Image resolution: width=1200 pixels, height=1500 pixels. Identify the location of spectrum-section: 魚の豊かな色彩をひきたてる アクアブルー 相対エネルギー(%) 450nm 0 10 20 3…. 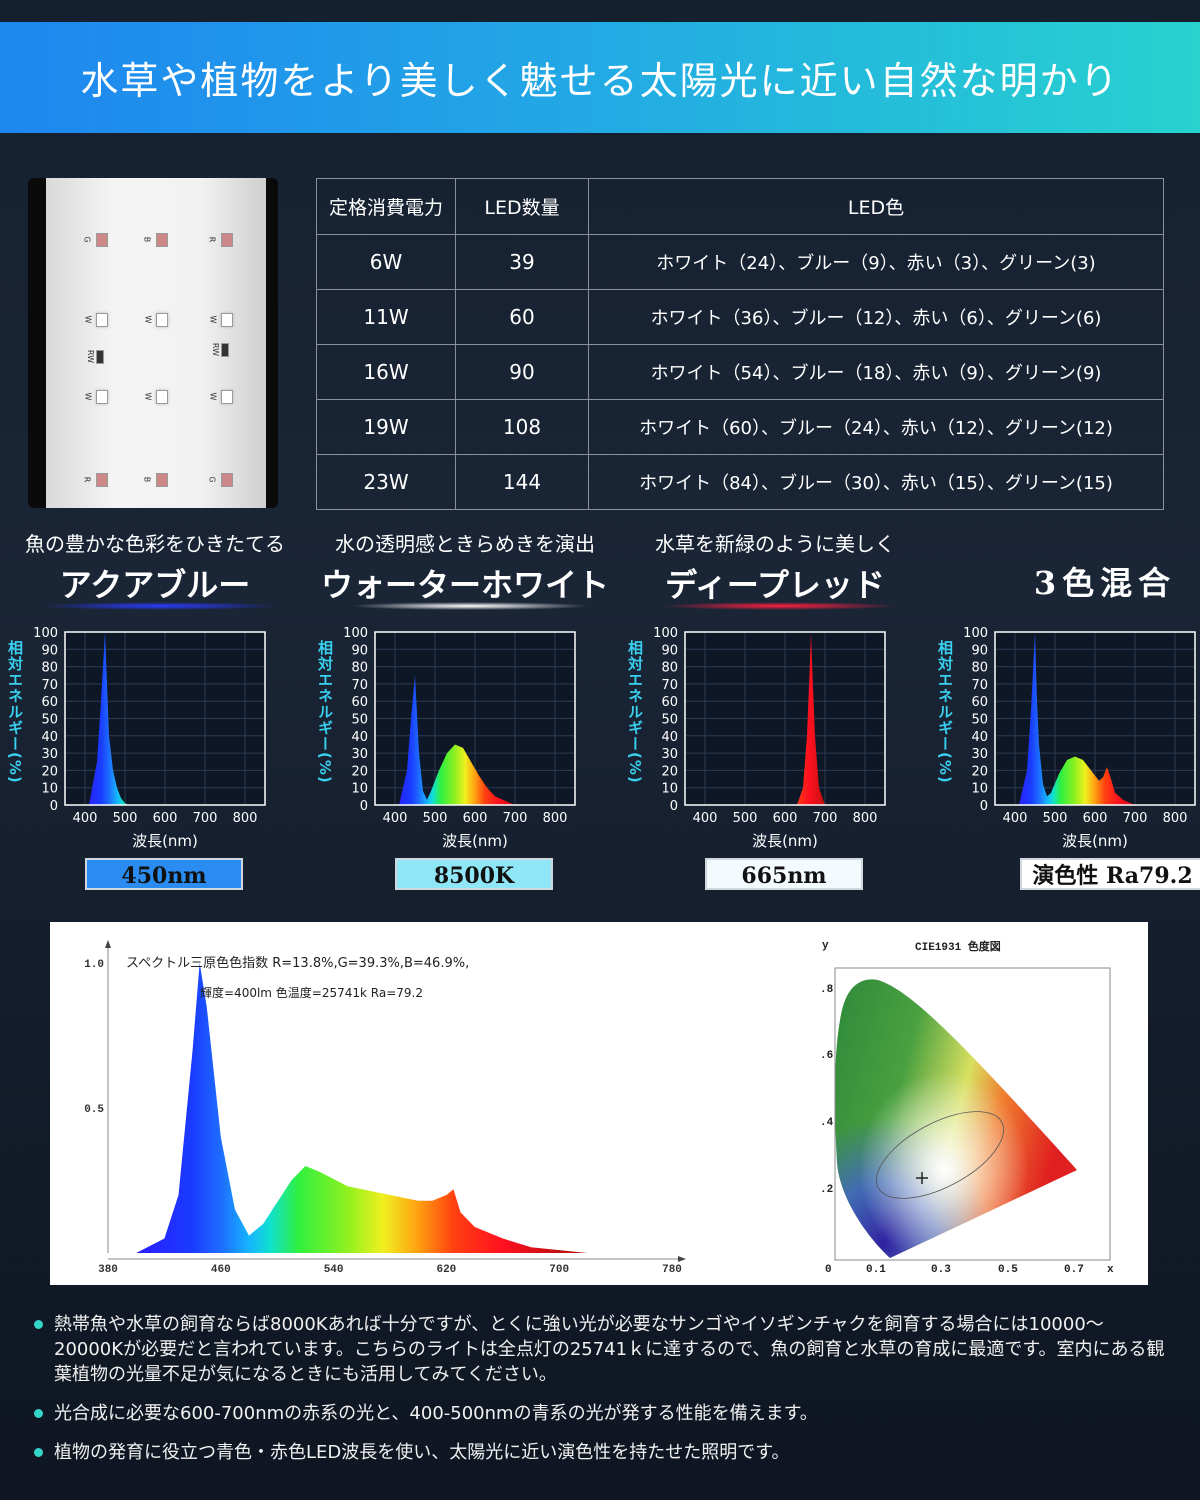
(155, 713).